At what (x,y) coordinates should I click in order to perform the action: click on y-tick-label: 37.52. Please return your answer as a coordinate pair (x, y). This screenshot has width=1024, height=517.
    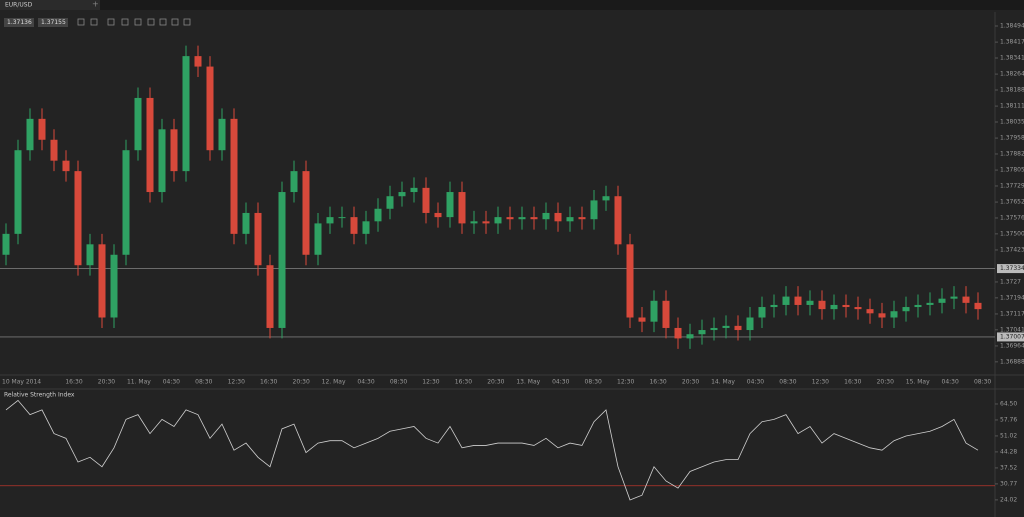
    Looking at the image, I should click on (1008, 467).